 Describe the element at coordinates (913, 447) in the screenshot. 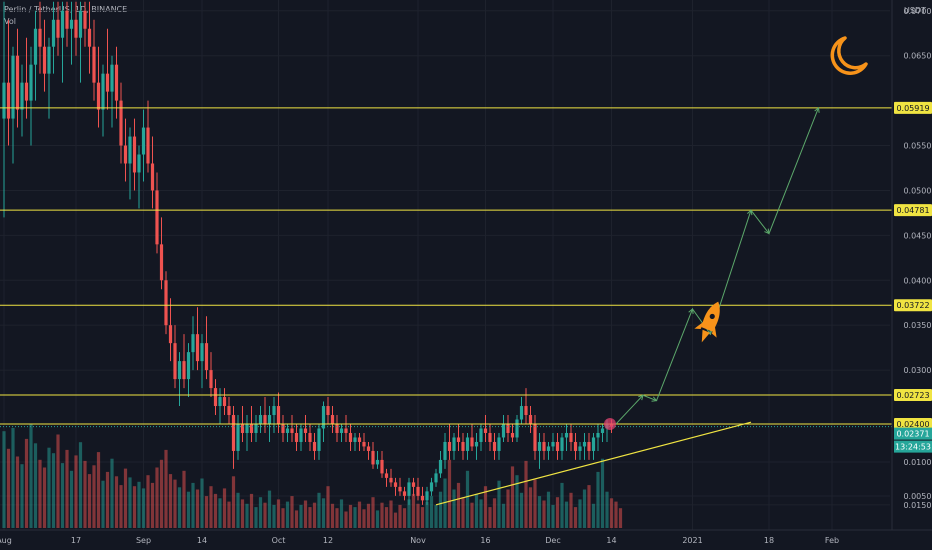

I see `countdown-label: 13:24:53` at that location.